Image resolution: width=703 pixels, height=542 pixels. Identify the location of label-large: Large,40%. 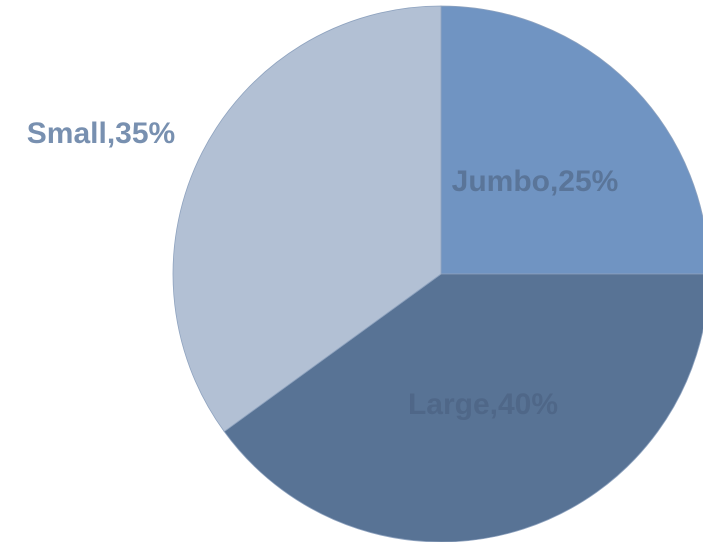
(483, 404).